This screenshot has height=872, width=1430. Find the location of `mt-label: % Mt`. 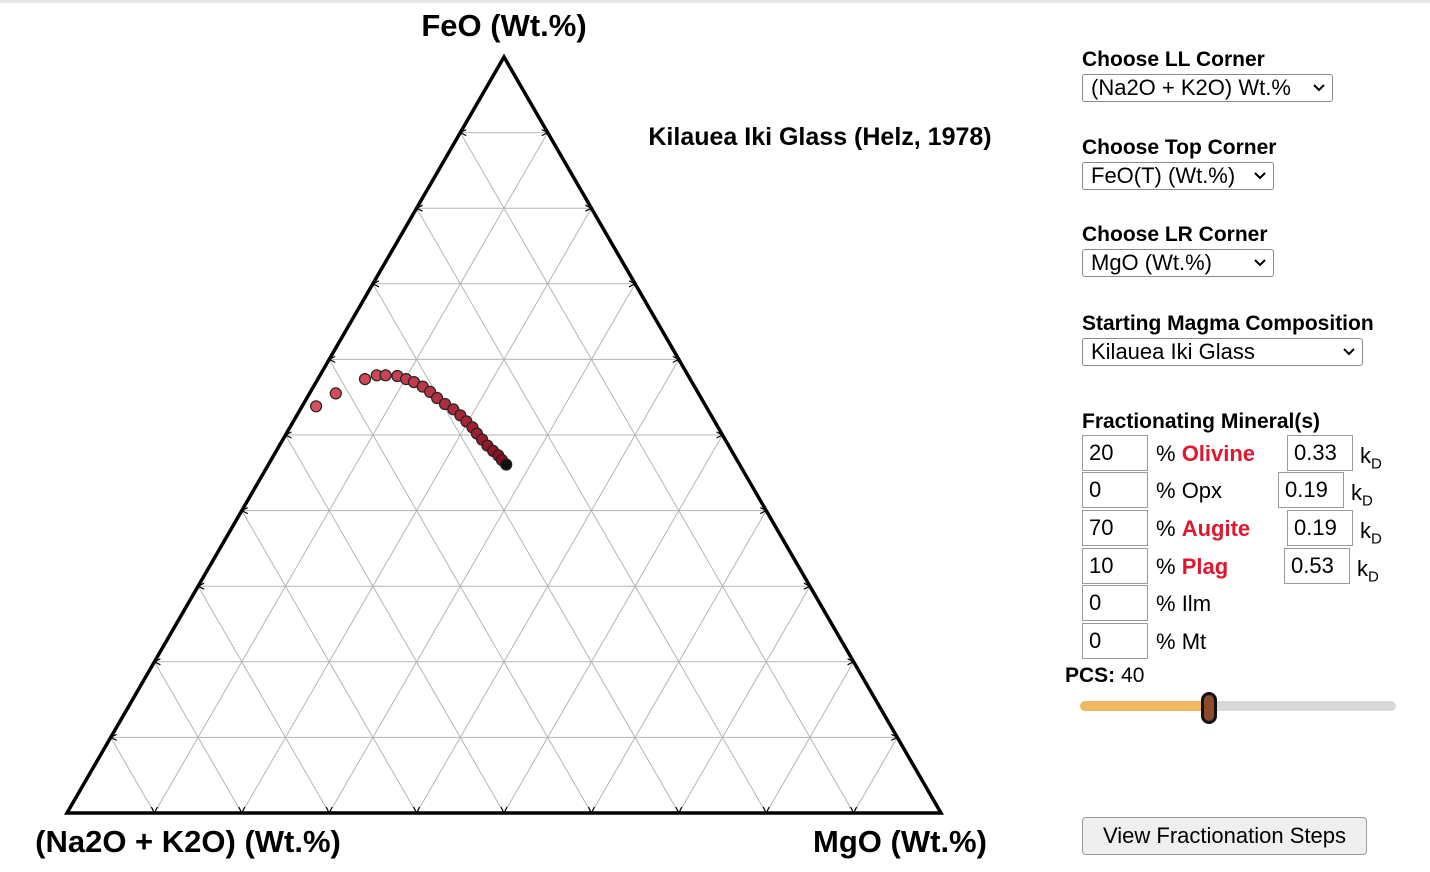

mt-label: % Mt is located at coordinates (1181, 641).